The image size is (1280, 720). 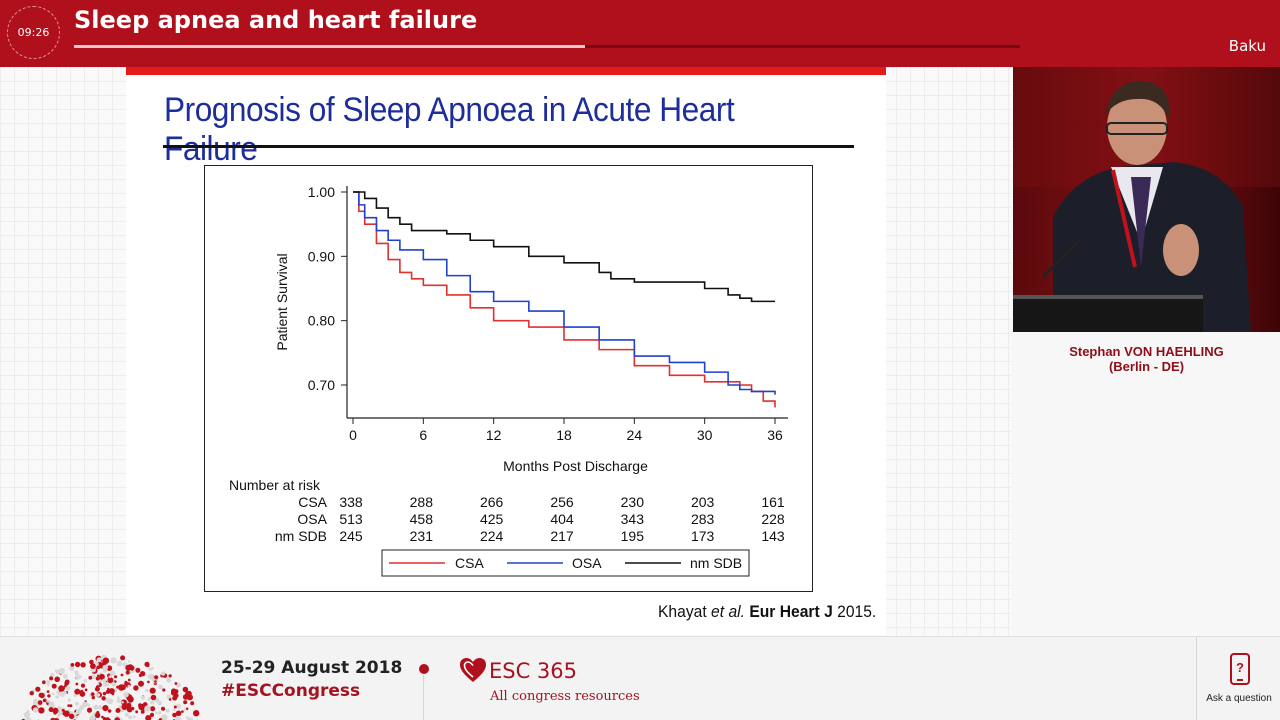 I want to click on esc365-subtitle: All congress resources, so click(x=565, y=696).